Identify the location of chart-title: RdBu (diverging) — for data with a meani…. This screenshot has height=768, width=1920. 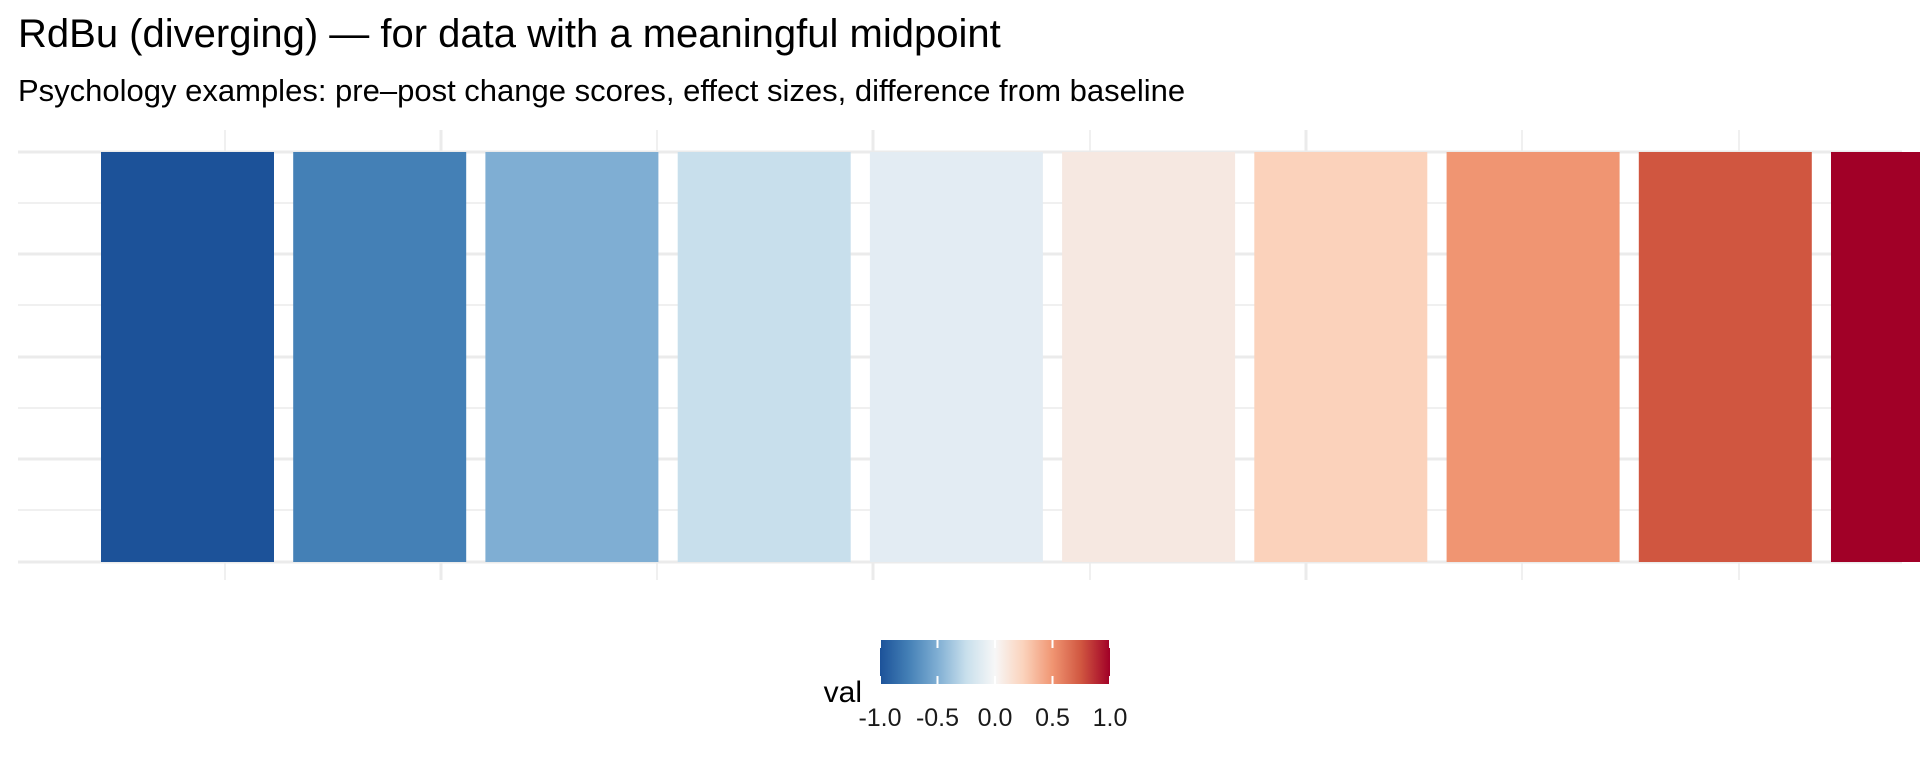
(509, 34).